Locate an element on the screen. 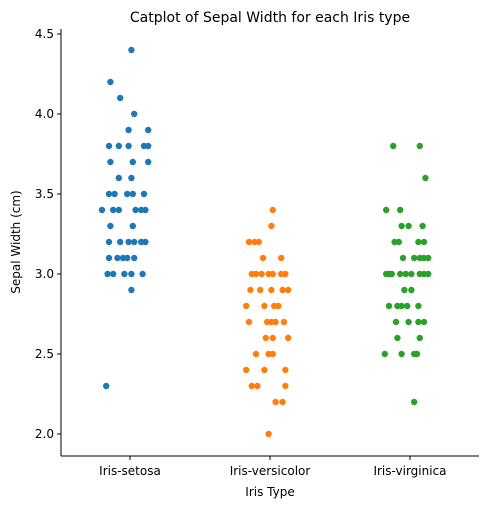  y-axis-ticks: 2.0 2.5 3.0 3.5 4.0 4.5 is located at coordinates (48, 234).